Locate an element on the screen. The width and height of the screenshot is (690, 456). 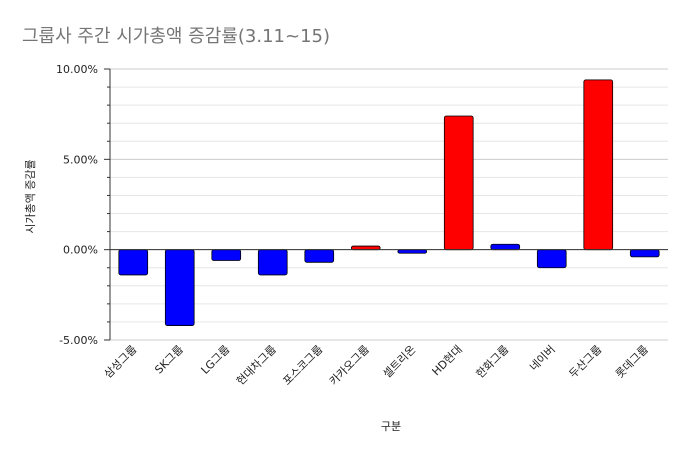
x-tick-label: 롯데그룹 is located at coordinates (632, 362).